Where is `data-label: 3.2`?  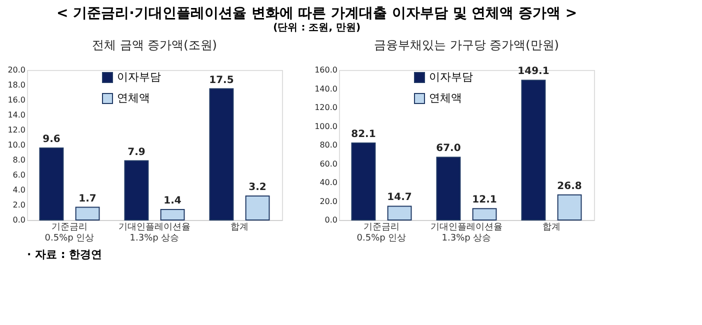
data-label: 3.2 is located at coordinates (257, 187).